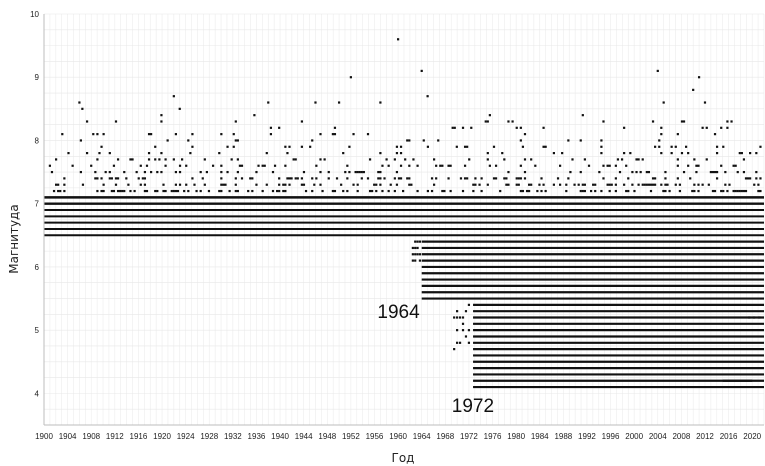 This screenshot has width=765, height=466. Describe the element at coordinates (516, 436) in the screenshot. I see `x-tick-label: 1980` at that location.